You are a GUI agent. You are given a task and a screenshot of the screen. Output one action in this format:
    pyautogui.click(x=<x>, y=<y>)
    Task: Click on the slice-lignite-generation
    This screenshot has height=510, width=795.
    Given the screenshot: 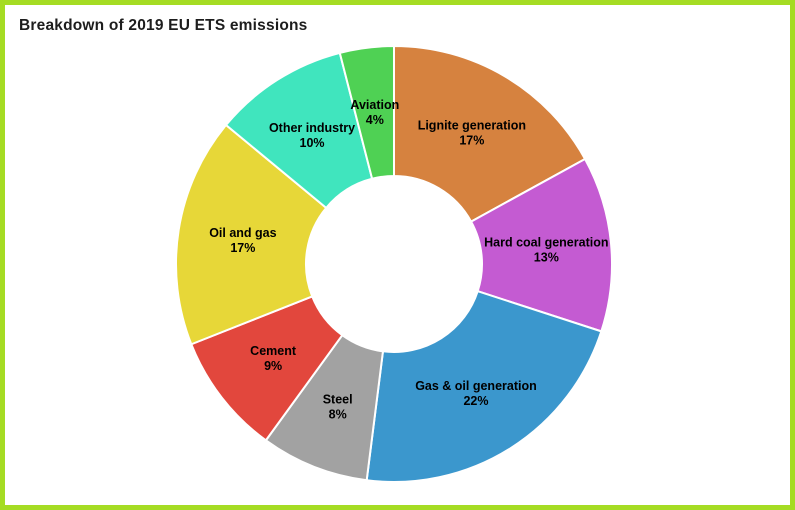 What is the action you would take?
    pyautogui.click(x=490, y=134)
    